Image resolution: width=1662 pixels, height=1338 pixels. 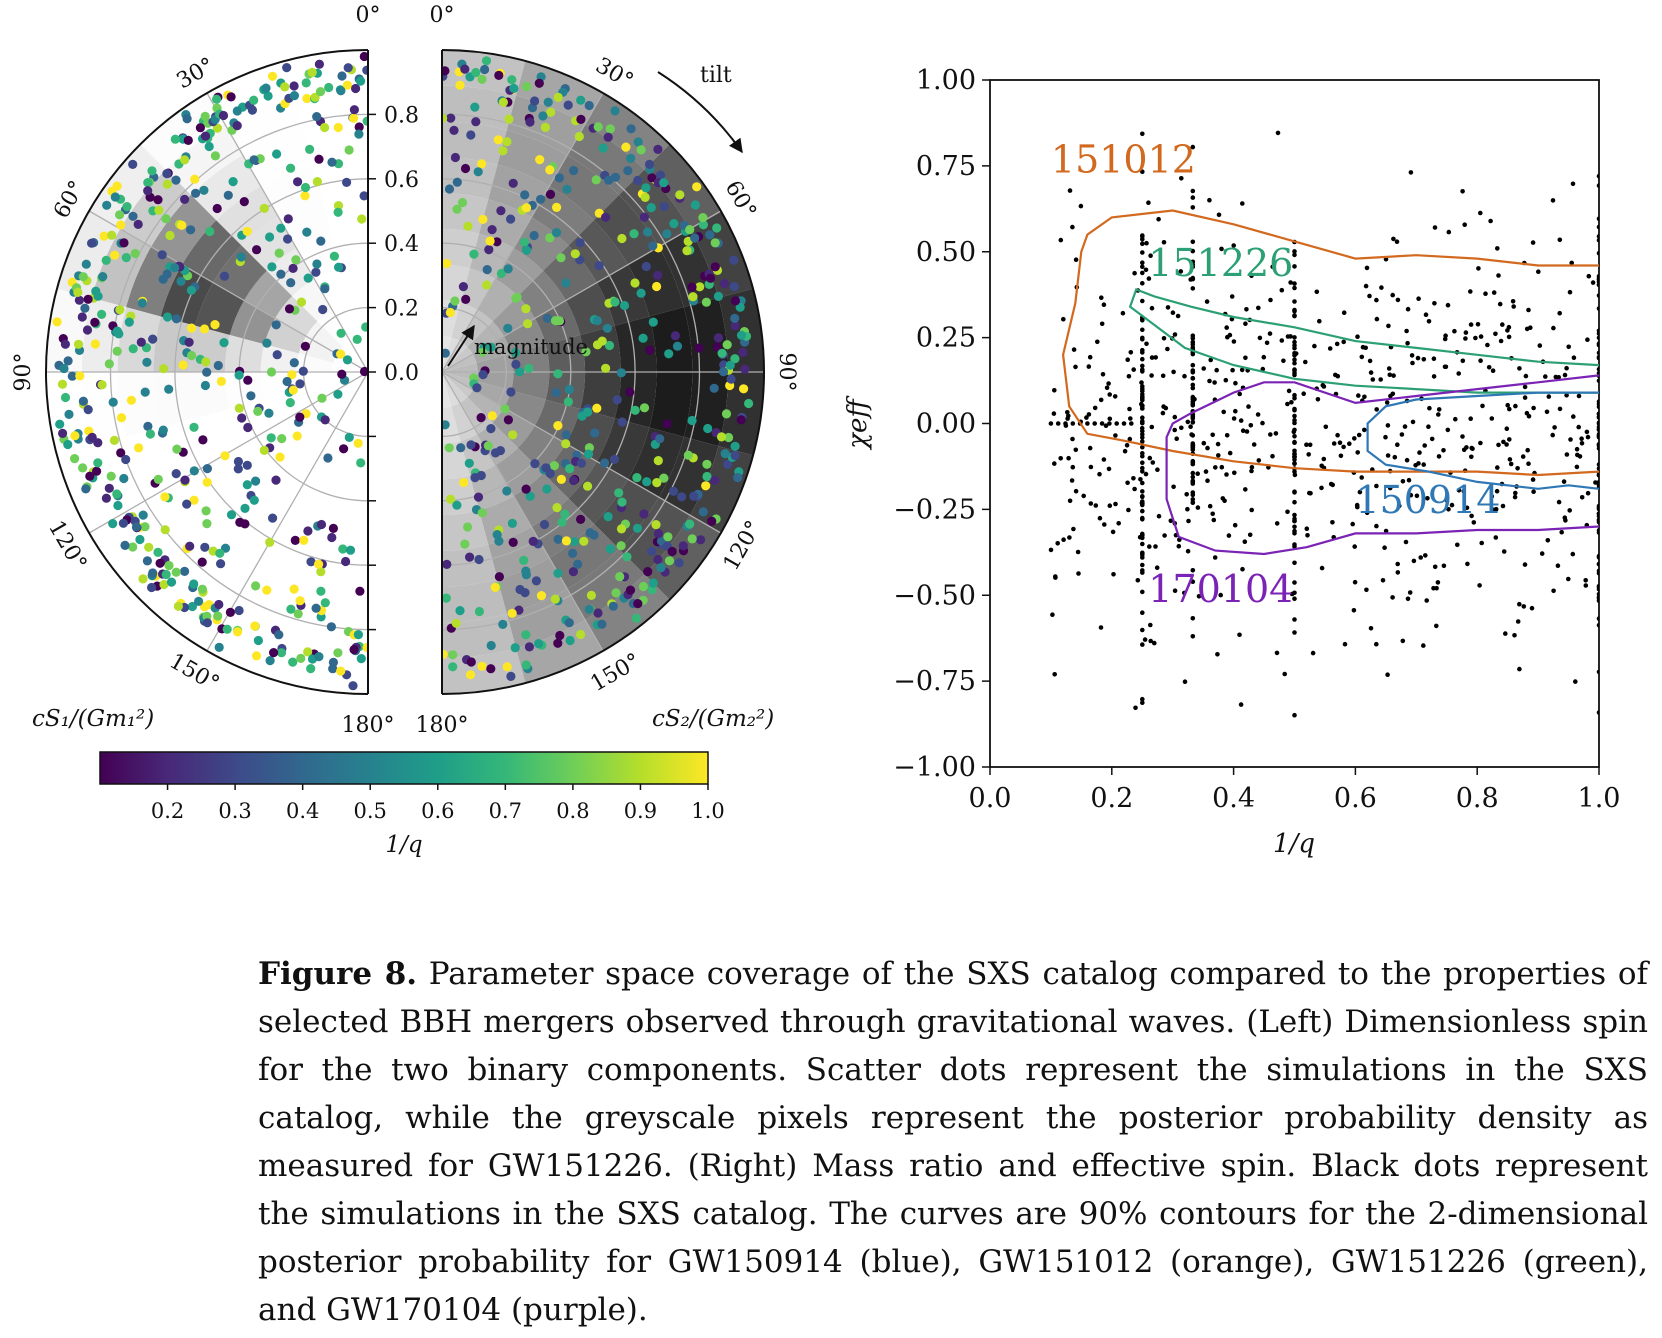 What do you see at coordinates (1427, 500) in the screenshot?
I see `contour-label-150914: 150914` at bounding box center [1427, 500].